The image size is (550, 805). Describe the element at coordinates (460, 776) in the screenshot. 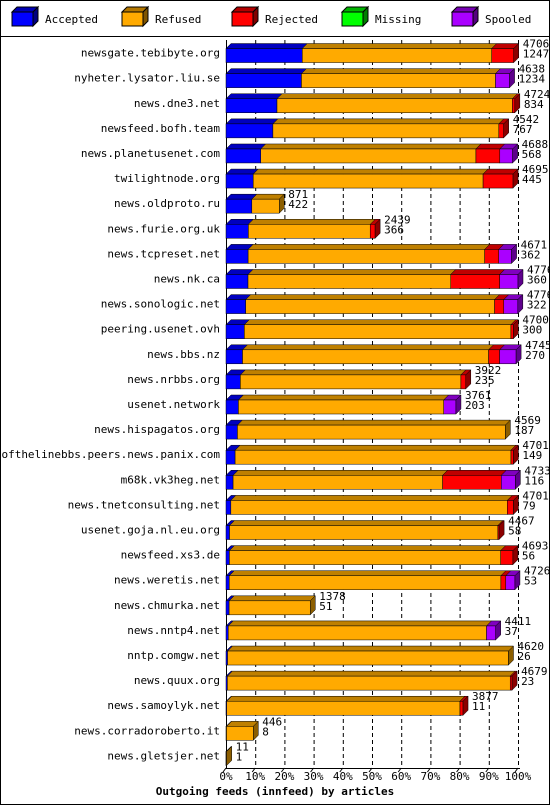

I see `x-tick-label: 80%` at that location.